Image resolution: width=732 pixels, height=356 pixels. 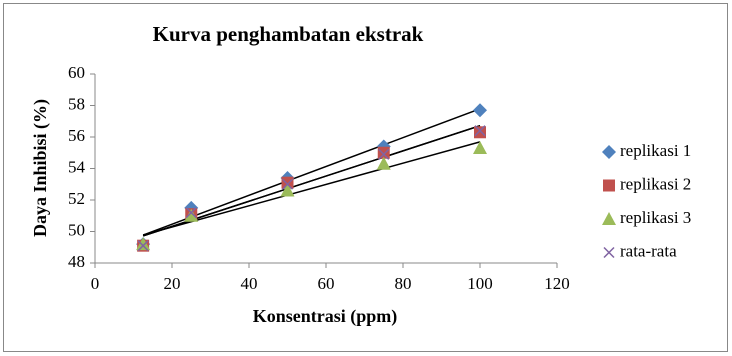 What do you see at coordinates (76, 261) in the screenshot?
I see `y-tick-label: 48` at bounding box center [76, 261].